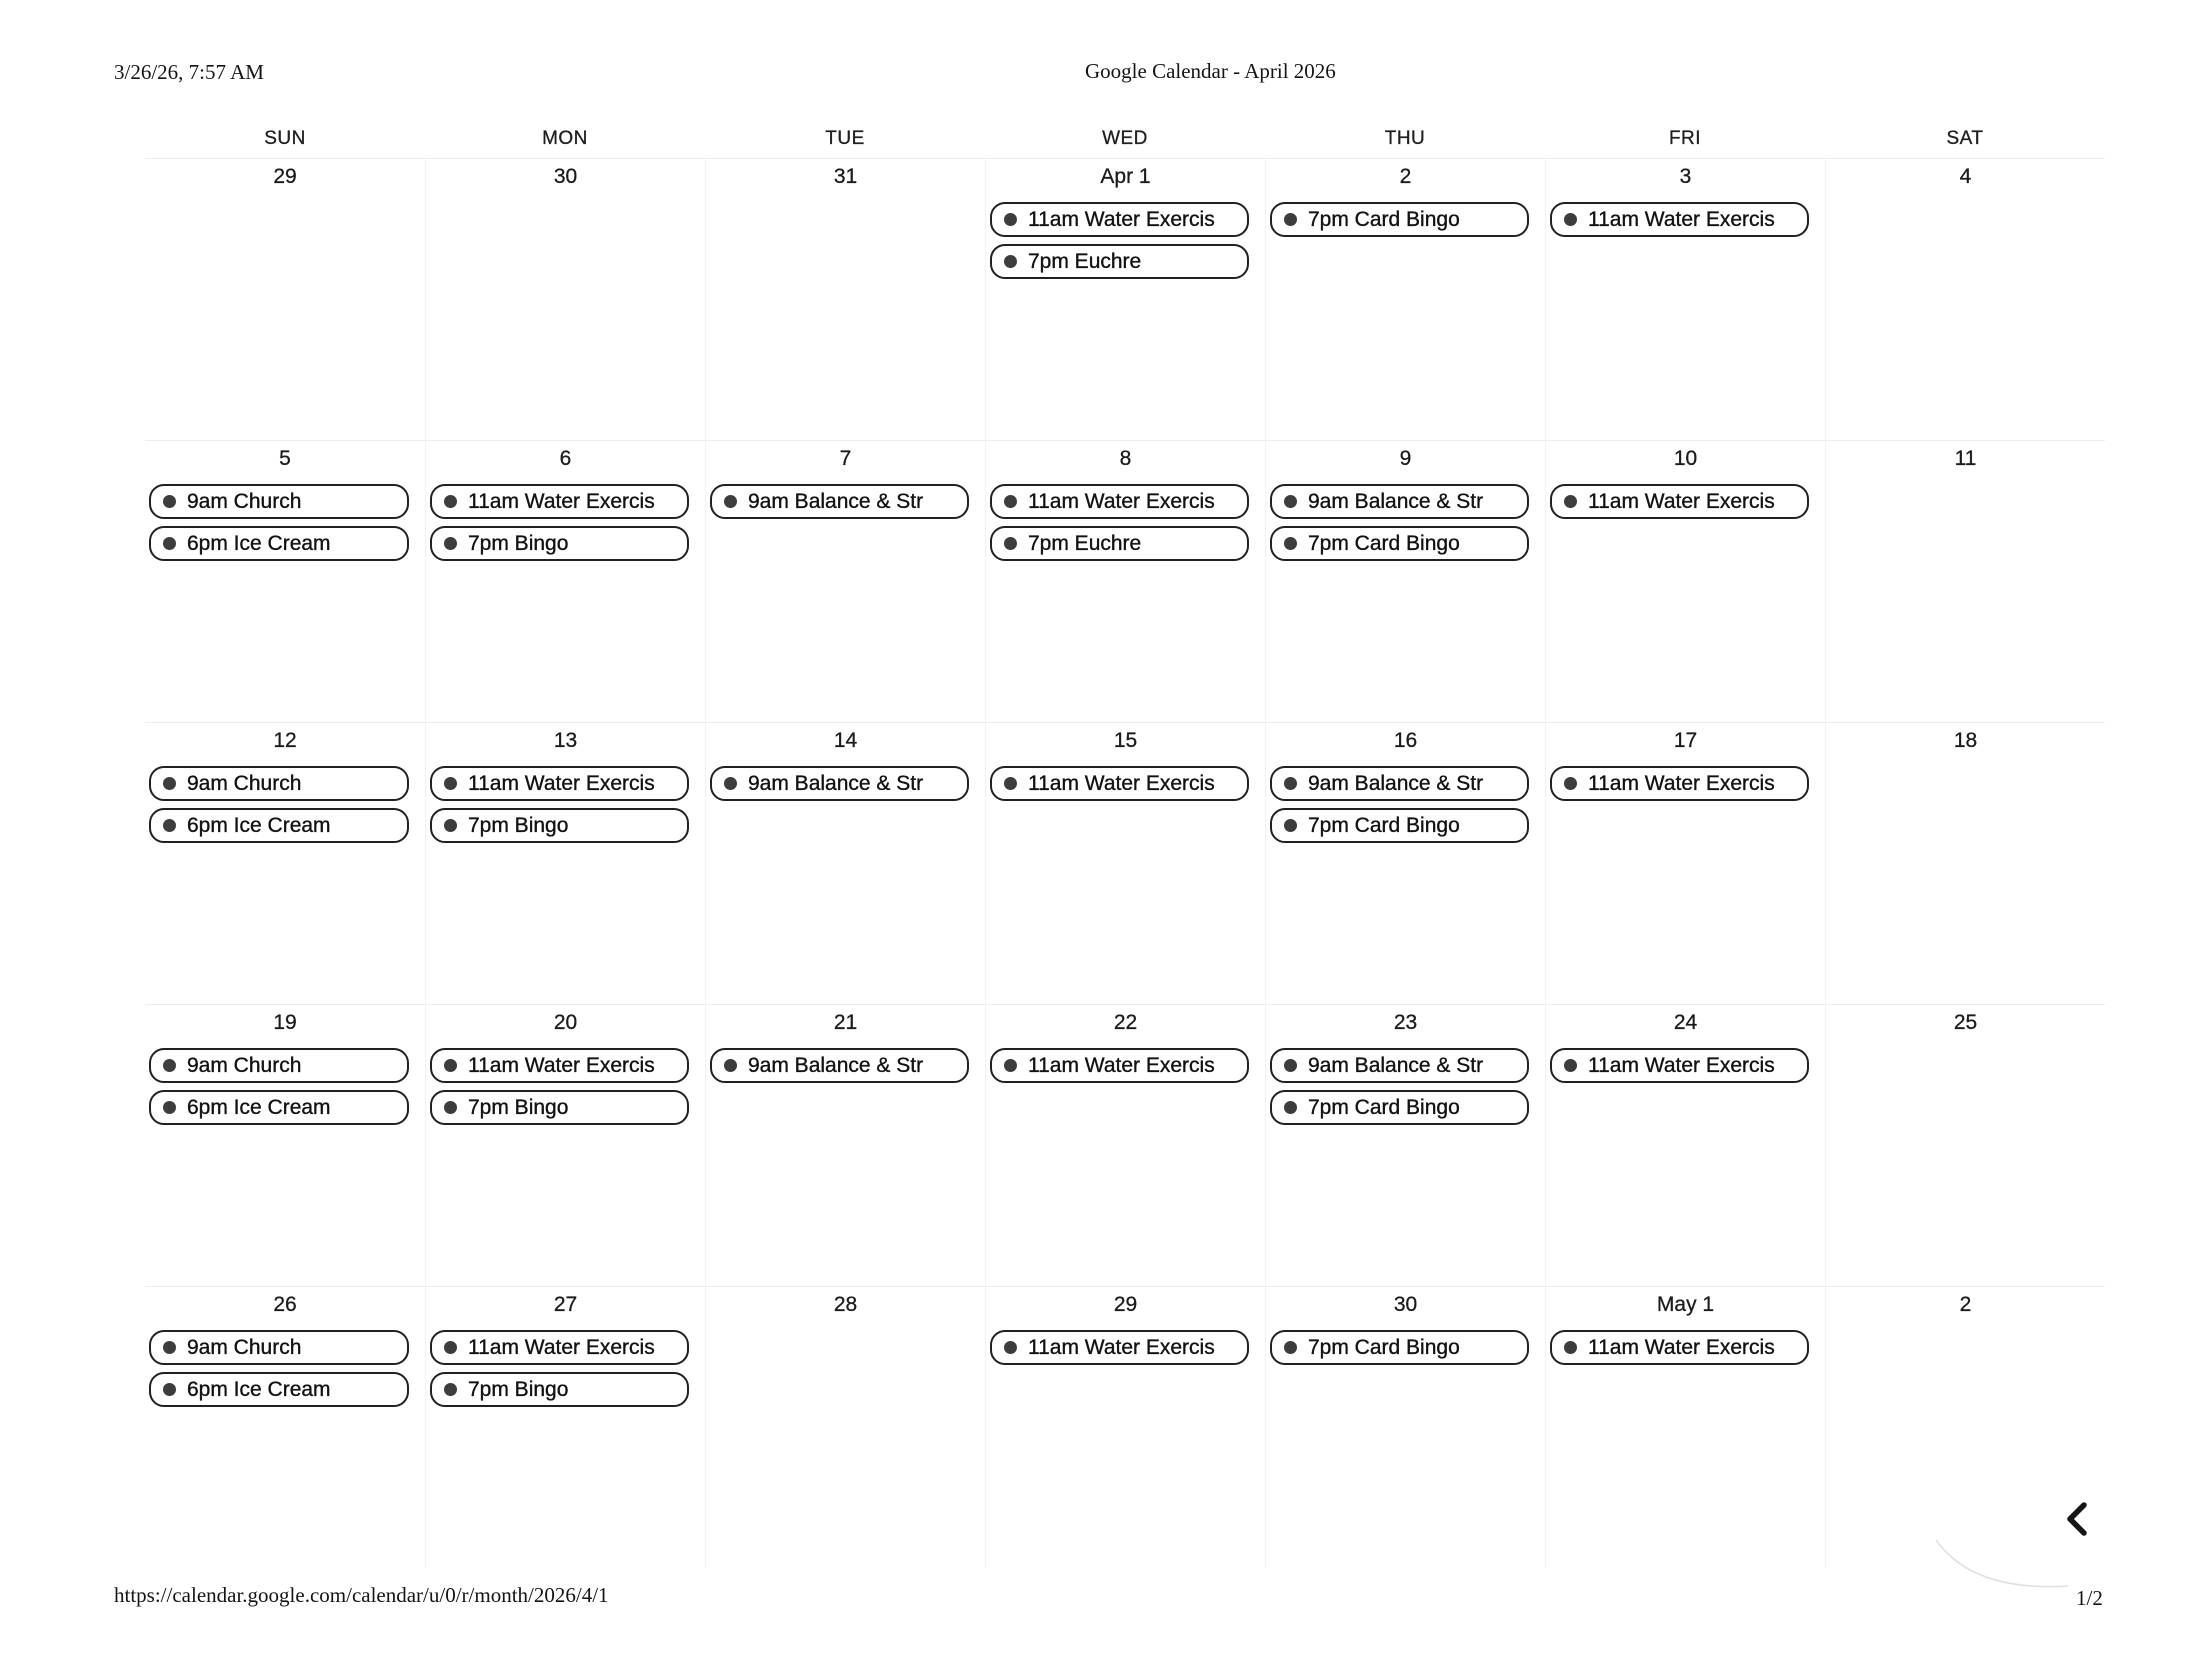  What do you see at coordinates (189, 72) in the screenshot?
I see `print-datetime: 3/26/26, 7:57 AM` at bounding box center [189, 72].